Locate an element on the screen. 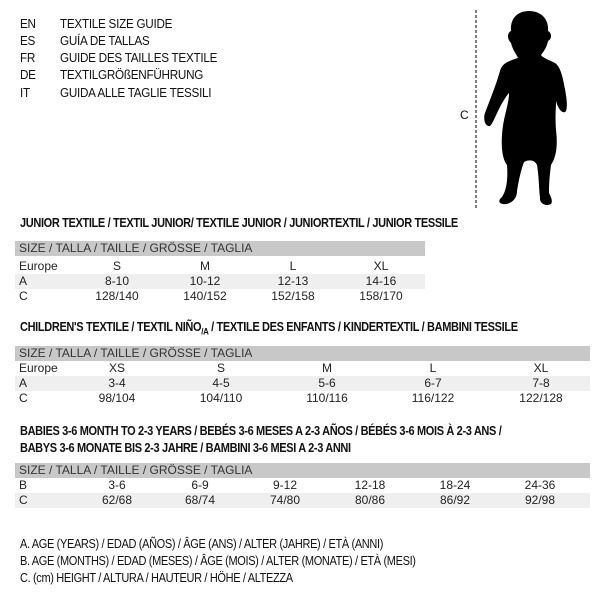 This screenshot has height=600, width=600. table-cell: 158/170 is located at coordinates (381, 296).